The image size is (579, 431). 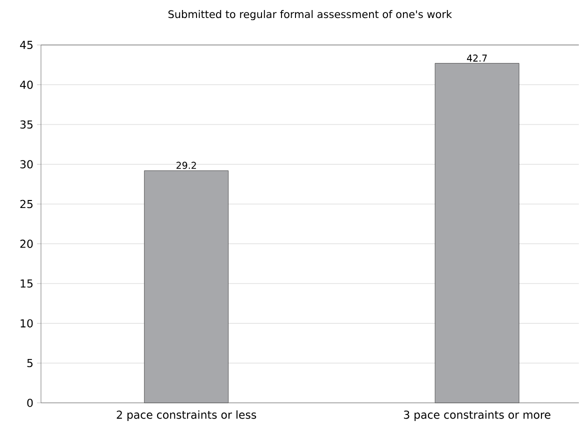 I want to click on x-tick-label: 3 pace constraints or more, so click(x=477, y=416).